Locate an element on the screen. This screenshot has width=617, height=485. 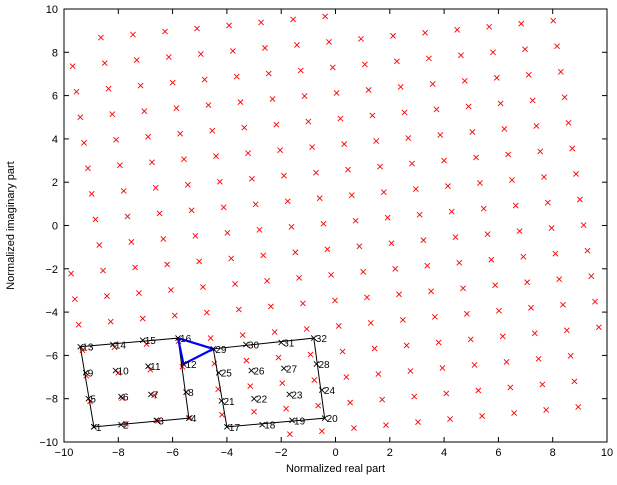
labeled-point: 30 is located at coordinates (250, 346).